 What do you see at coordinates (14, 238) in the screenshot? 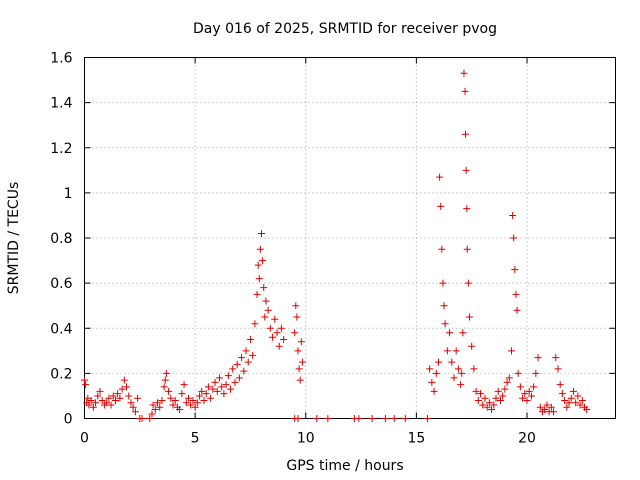
I see `y-axis-title: SRMTID / TECUs` at bounding box center [14, 238].